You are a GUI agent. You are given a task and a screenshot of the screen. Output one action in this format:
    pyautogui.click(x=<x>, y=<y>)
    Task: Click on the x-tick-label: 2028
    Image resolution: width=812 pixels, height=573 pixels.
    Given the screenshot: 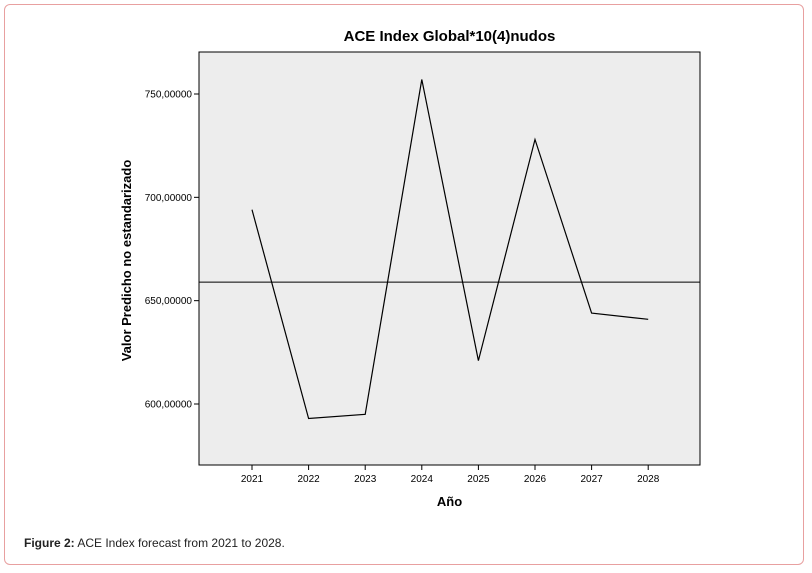 What is the action you would take?
    pyautogui.click(x=648, y=479)
    